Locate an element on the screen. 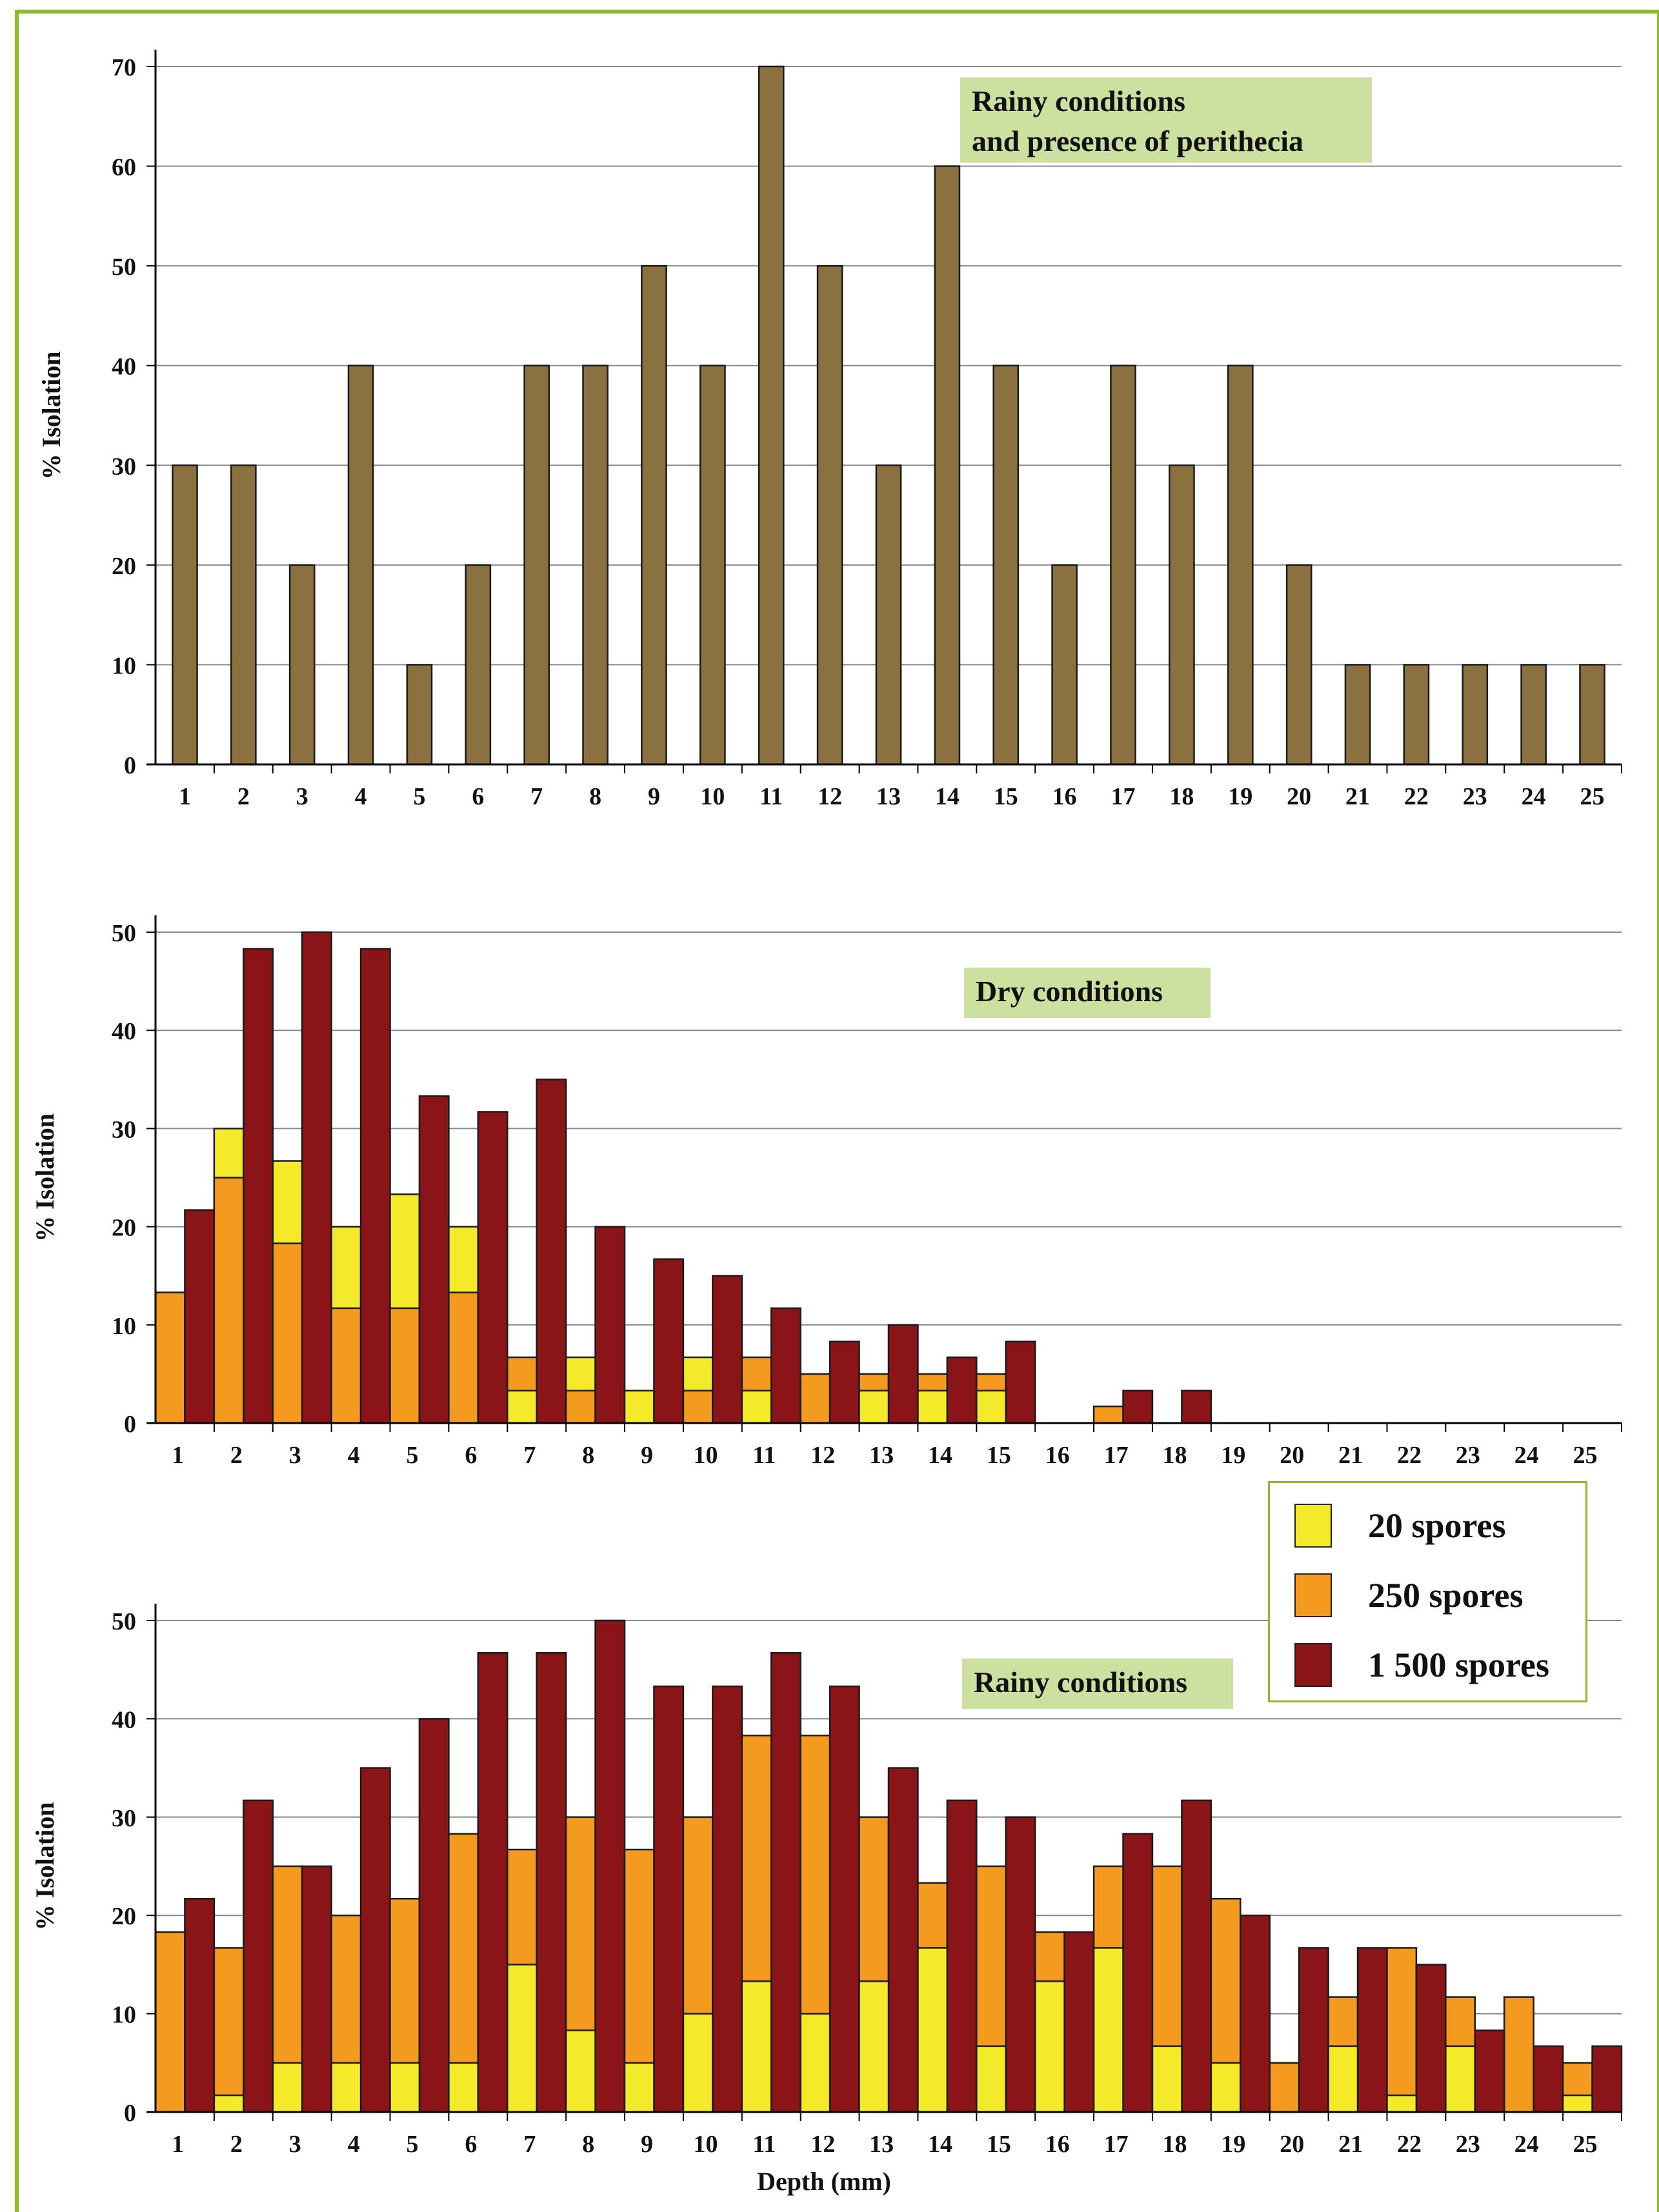 The height and width of the screenshot is (2212, 1659). x-tick-label: 5 is located at coordinates (413, 2144).